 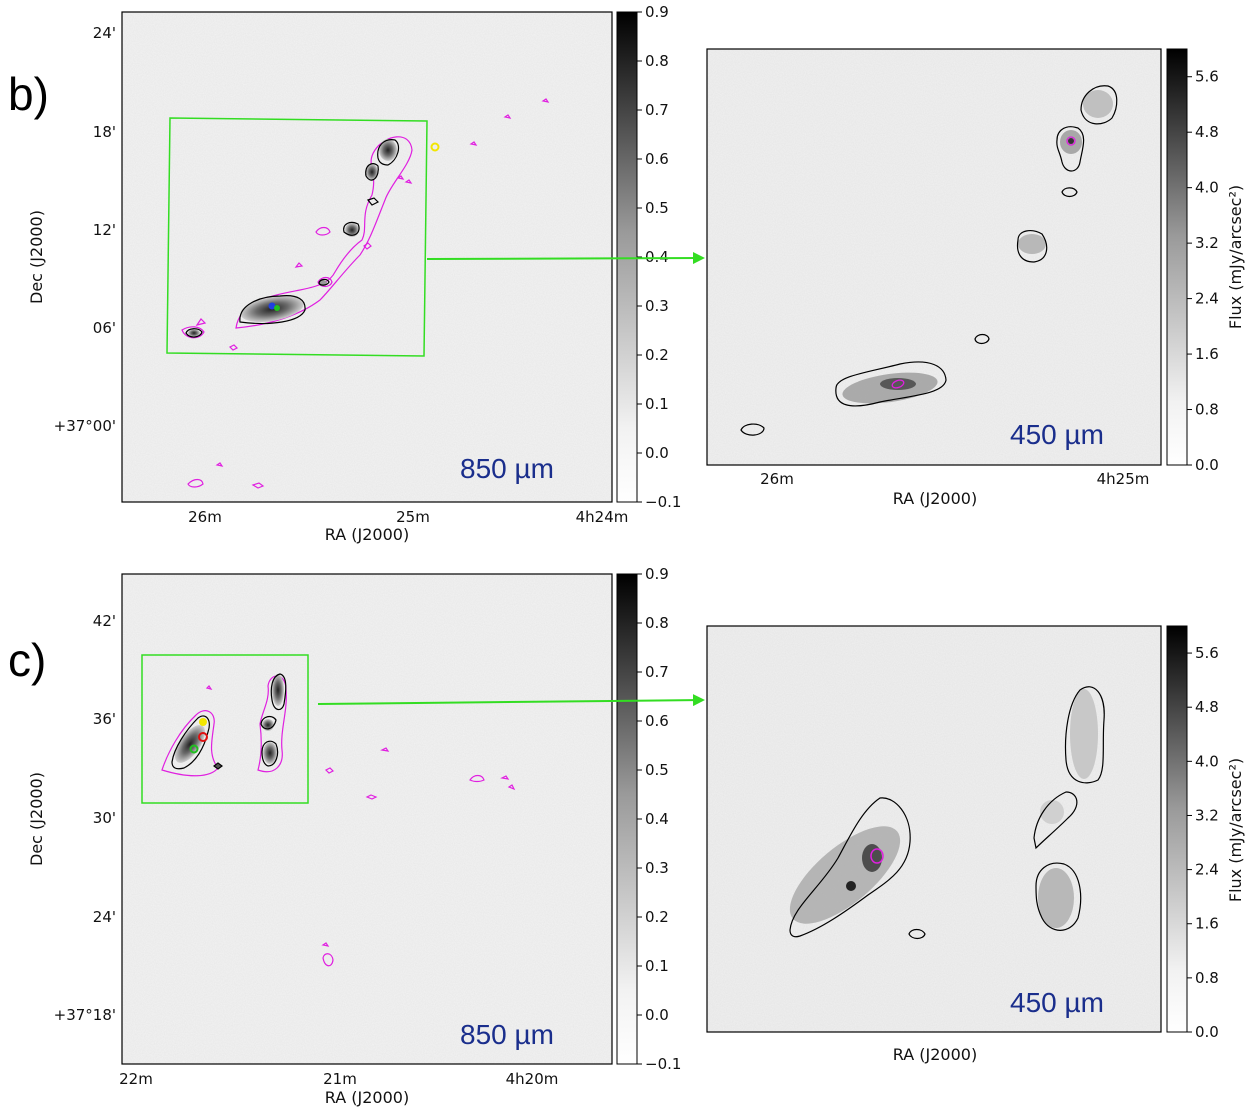 I want to click on x-tick: 4h24m, so click(x=602, y=517).